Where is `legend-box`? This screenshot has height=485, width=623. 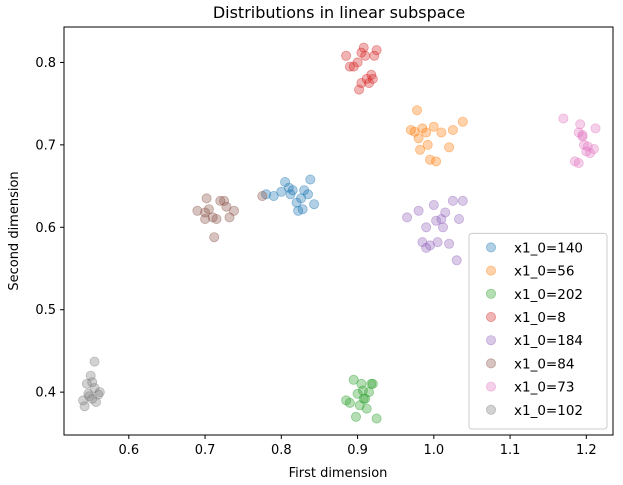
legend-box is located at coordinates (538, 331).